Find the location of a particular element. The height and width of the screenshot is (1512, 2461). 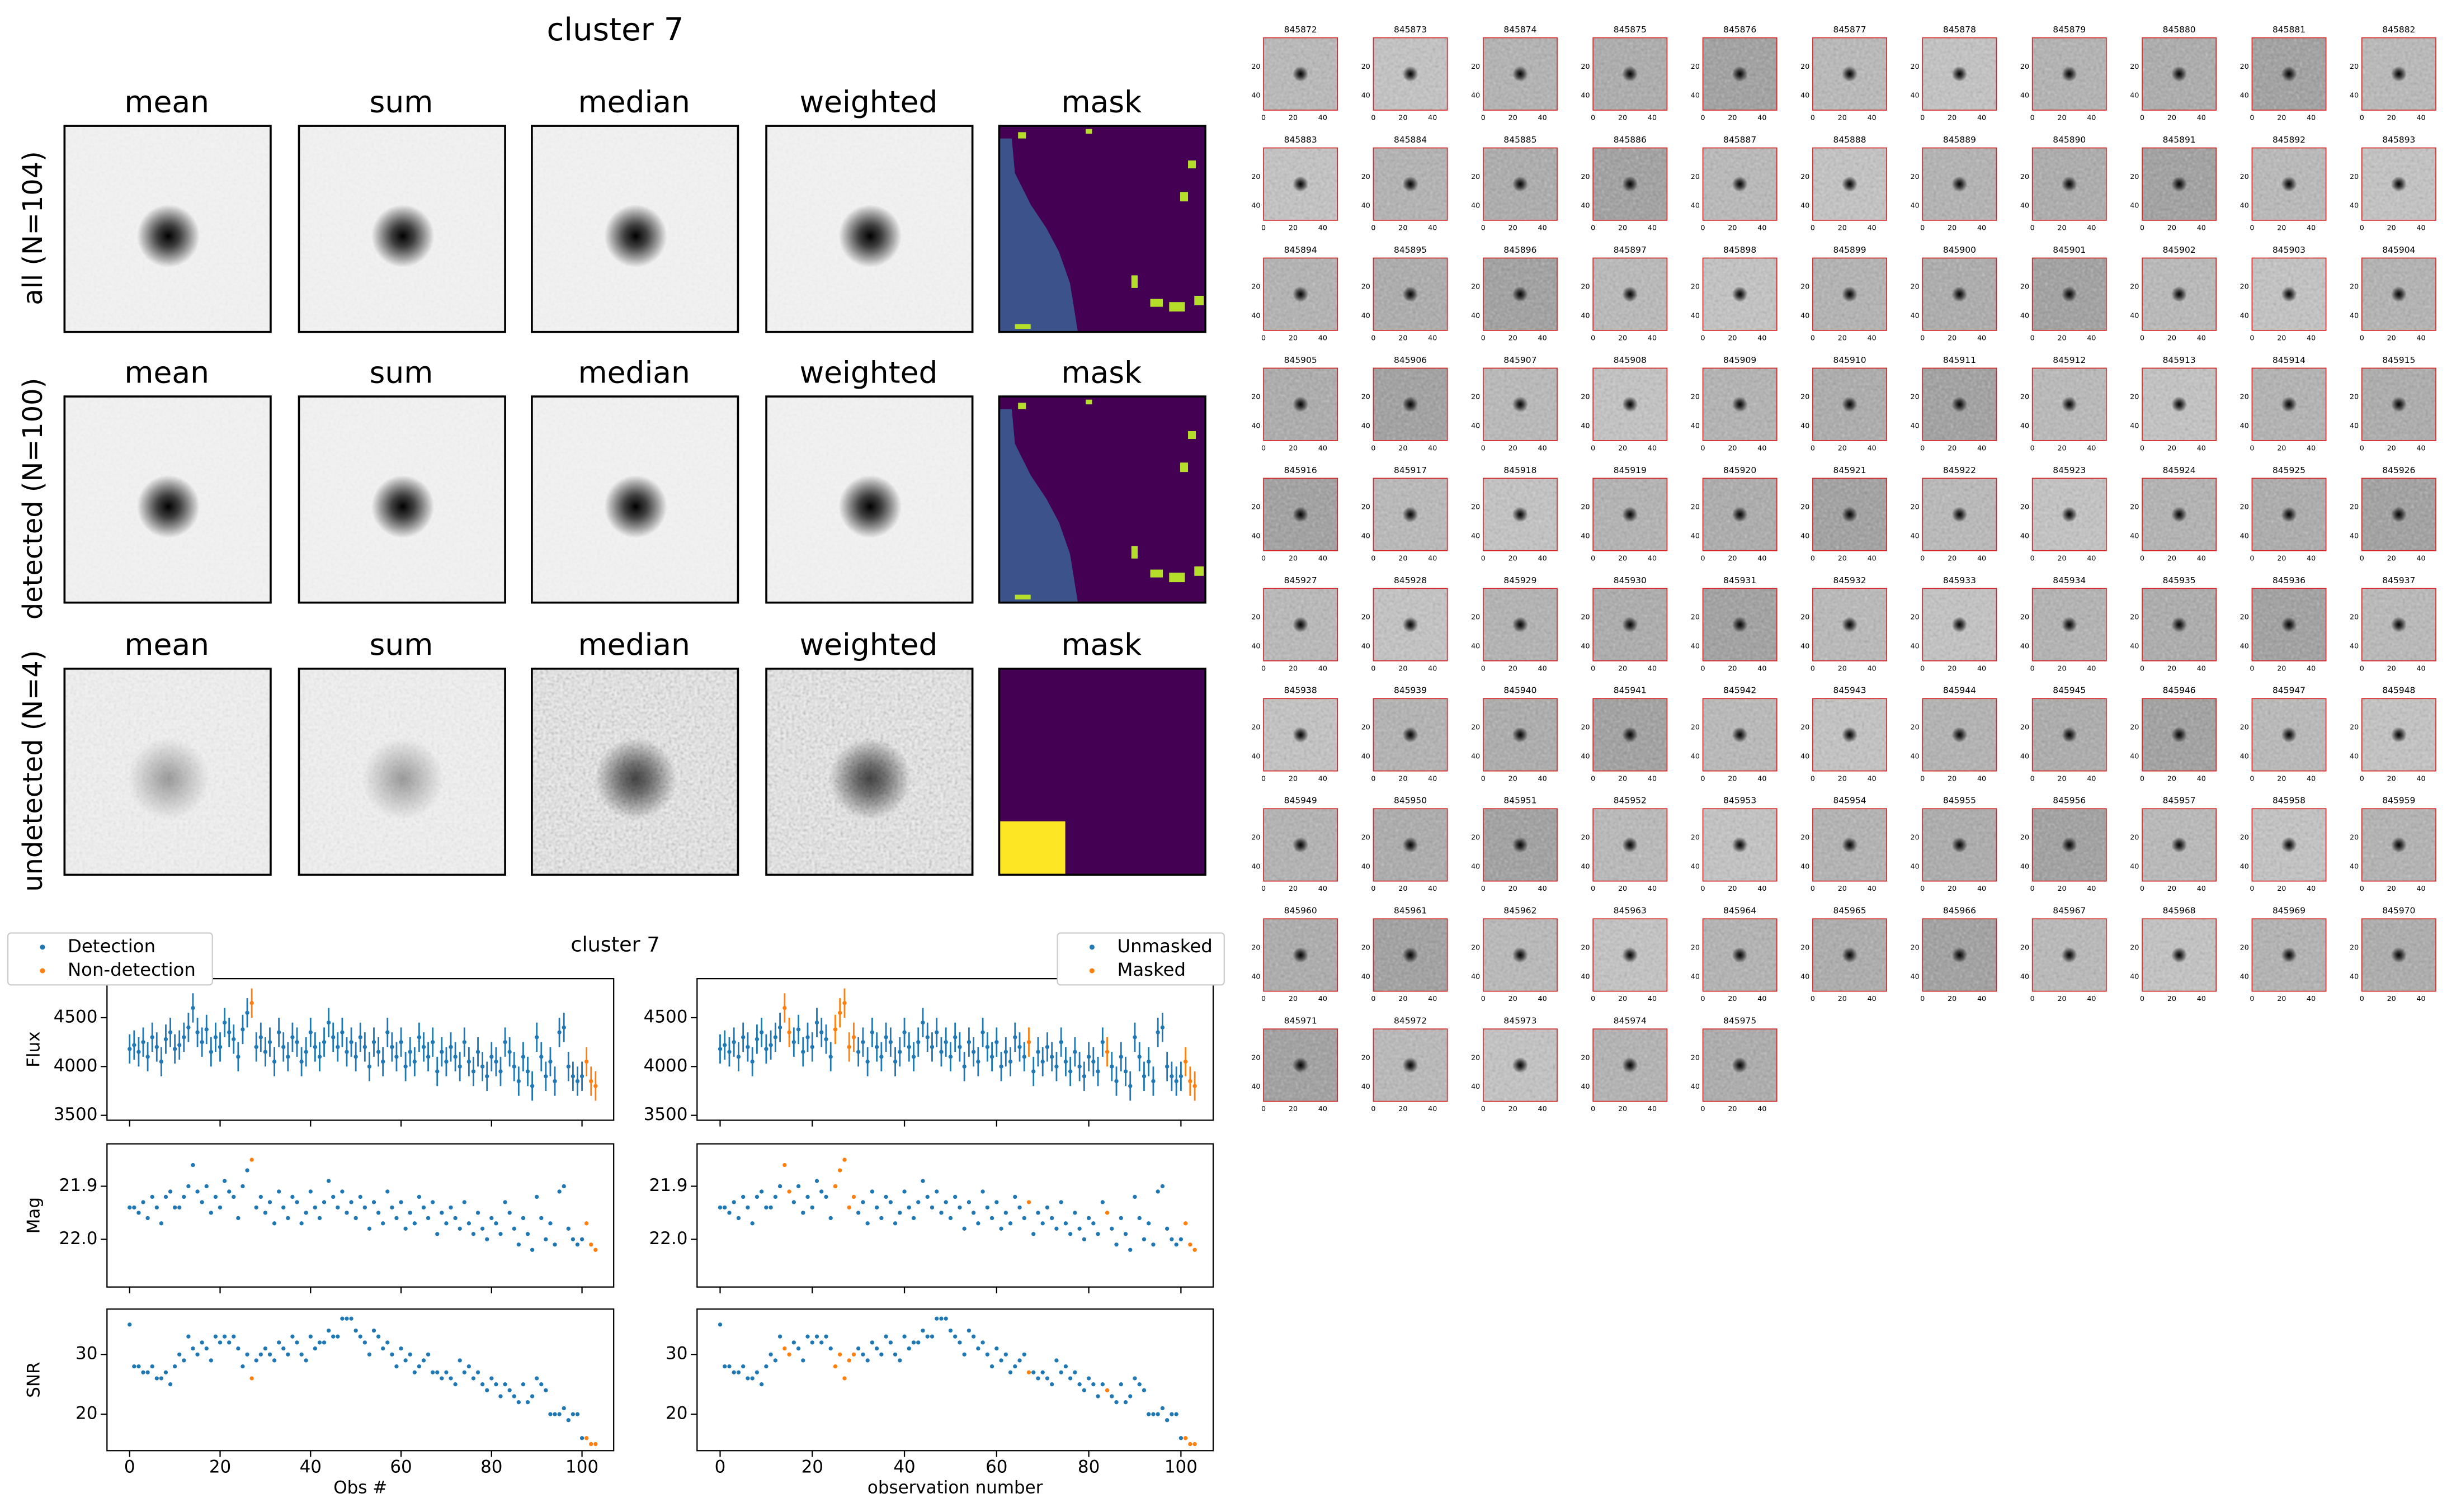

legend-label: Detection is located at coordinates (111, 946).